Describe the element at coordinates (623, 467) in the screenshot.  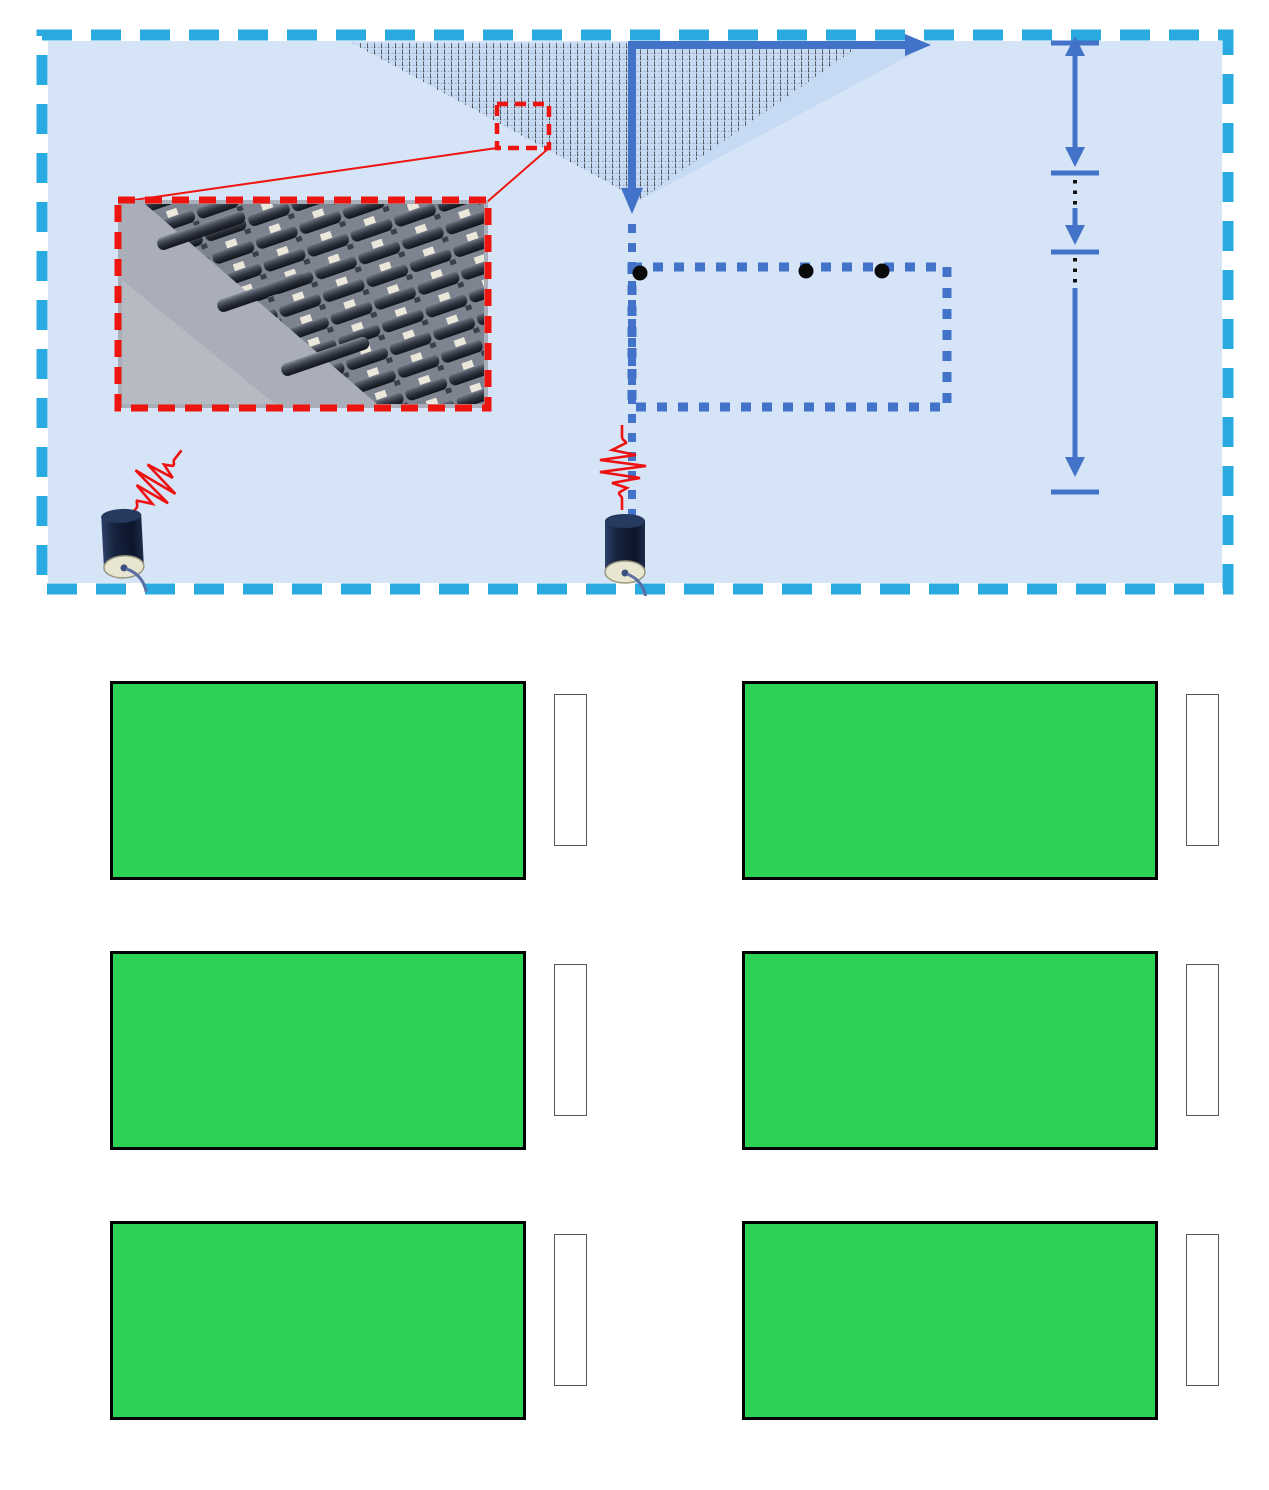
I see `wavelet-middle-icon` at that location.